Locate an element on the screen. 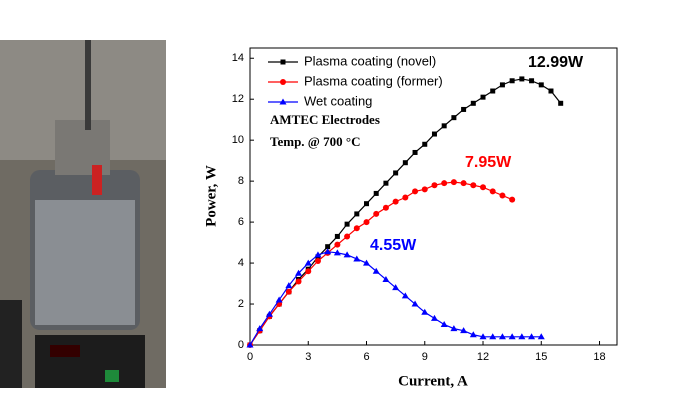 This screenshot has height=415, width=693. photo-left-unit is located at coordinates (11, 344).